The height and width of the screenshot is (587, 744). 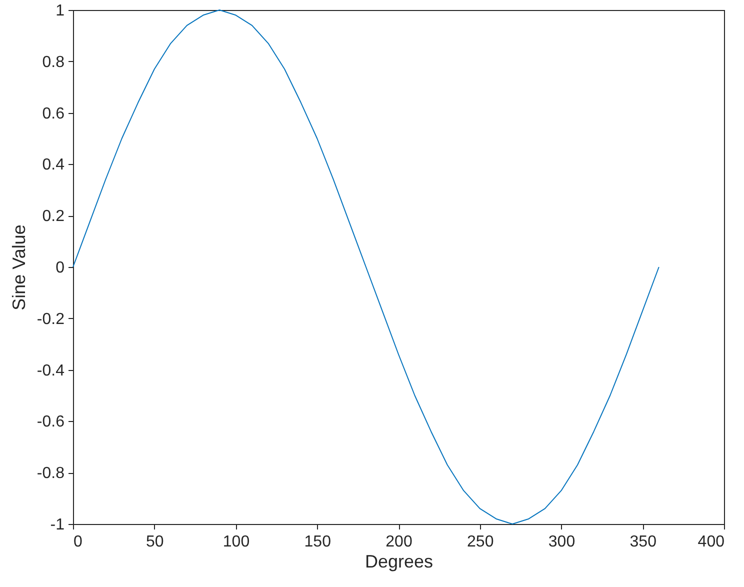 I want to click on y-tick-label: 0.4, so click(x=53, y=165).